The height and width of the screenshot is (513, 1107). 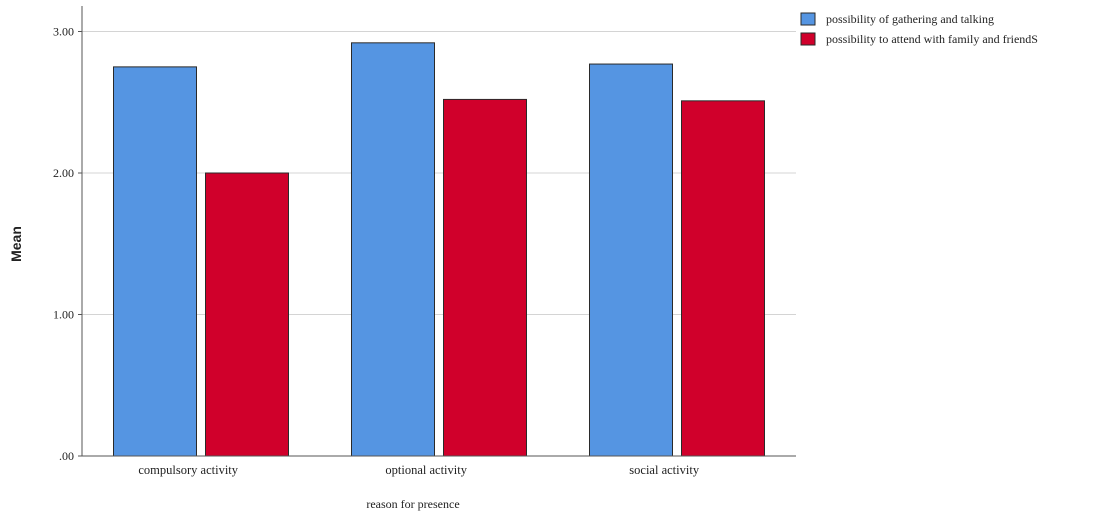 What do you see at coordinates (412, 504) in the screenshot?
I see `x-axis-label: reason for presence` at bounding box center [412, 504].